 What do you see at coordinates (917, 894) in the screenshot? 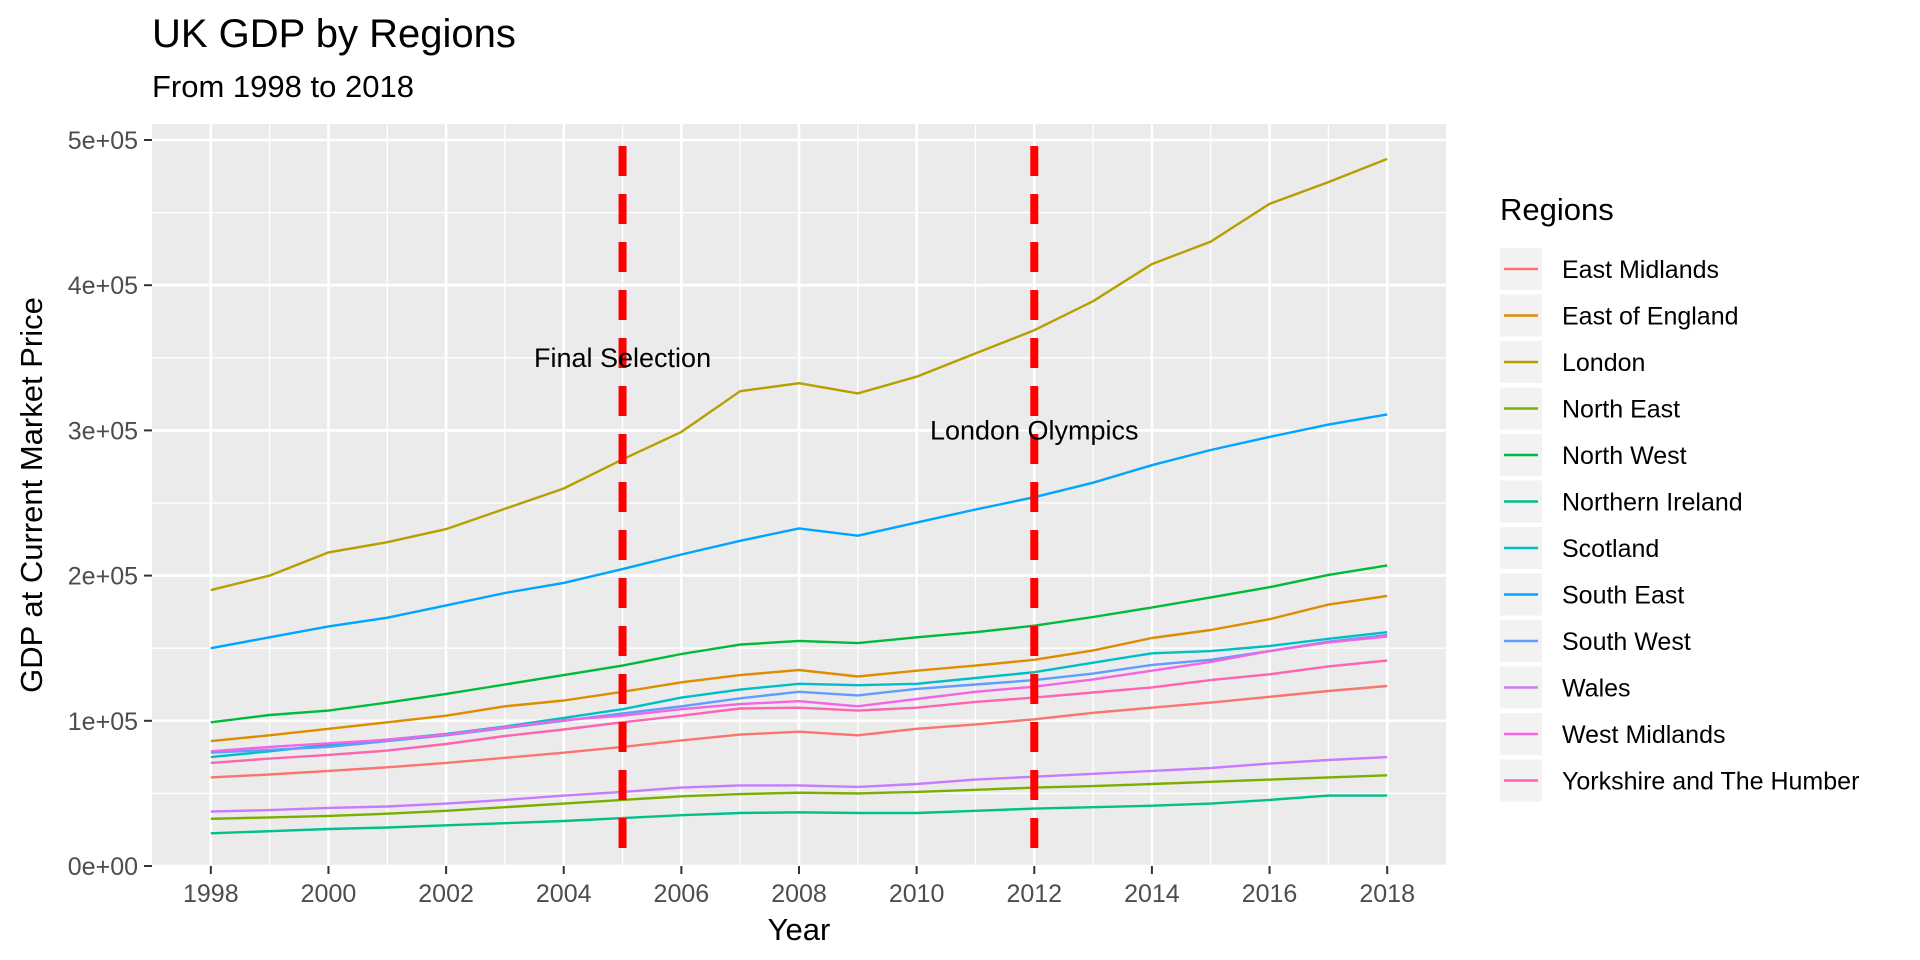
I see `x-tick-label: 2010` at bounding box center [917, 894].